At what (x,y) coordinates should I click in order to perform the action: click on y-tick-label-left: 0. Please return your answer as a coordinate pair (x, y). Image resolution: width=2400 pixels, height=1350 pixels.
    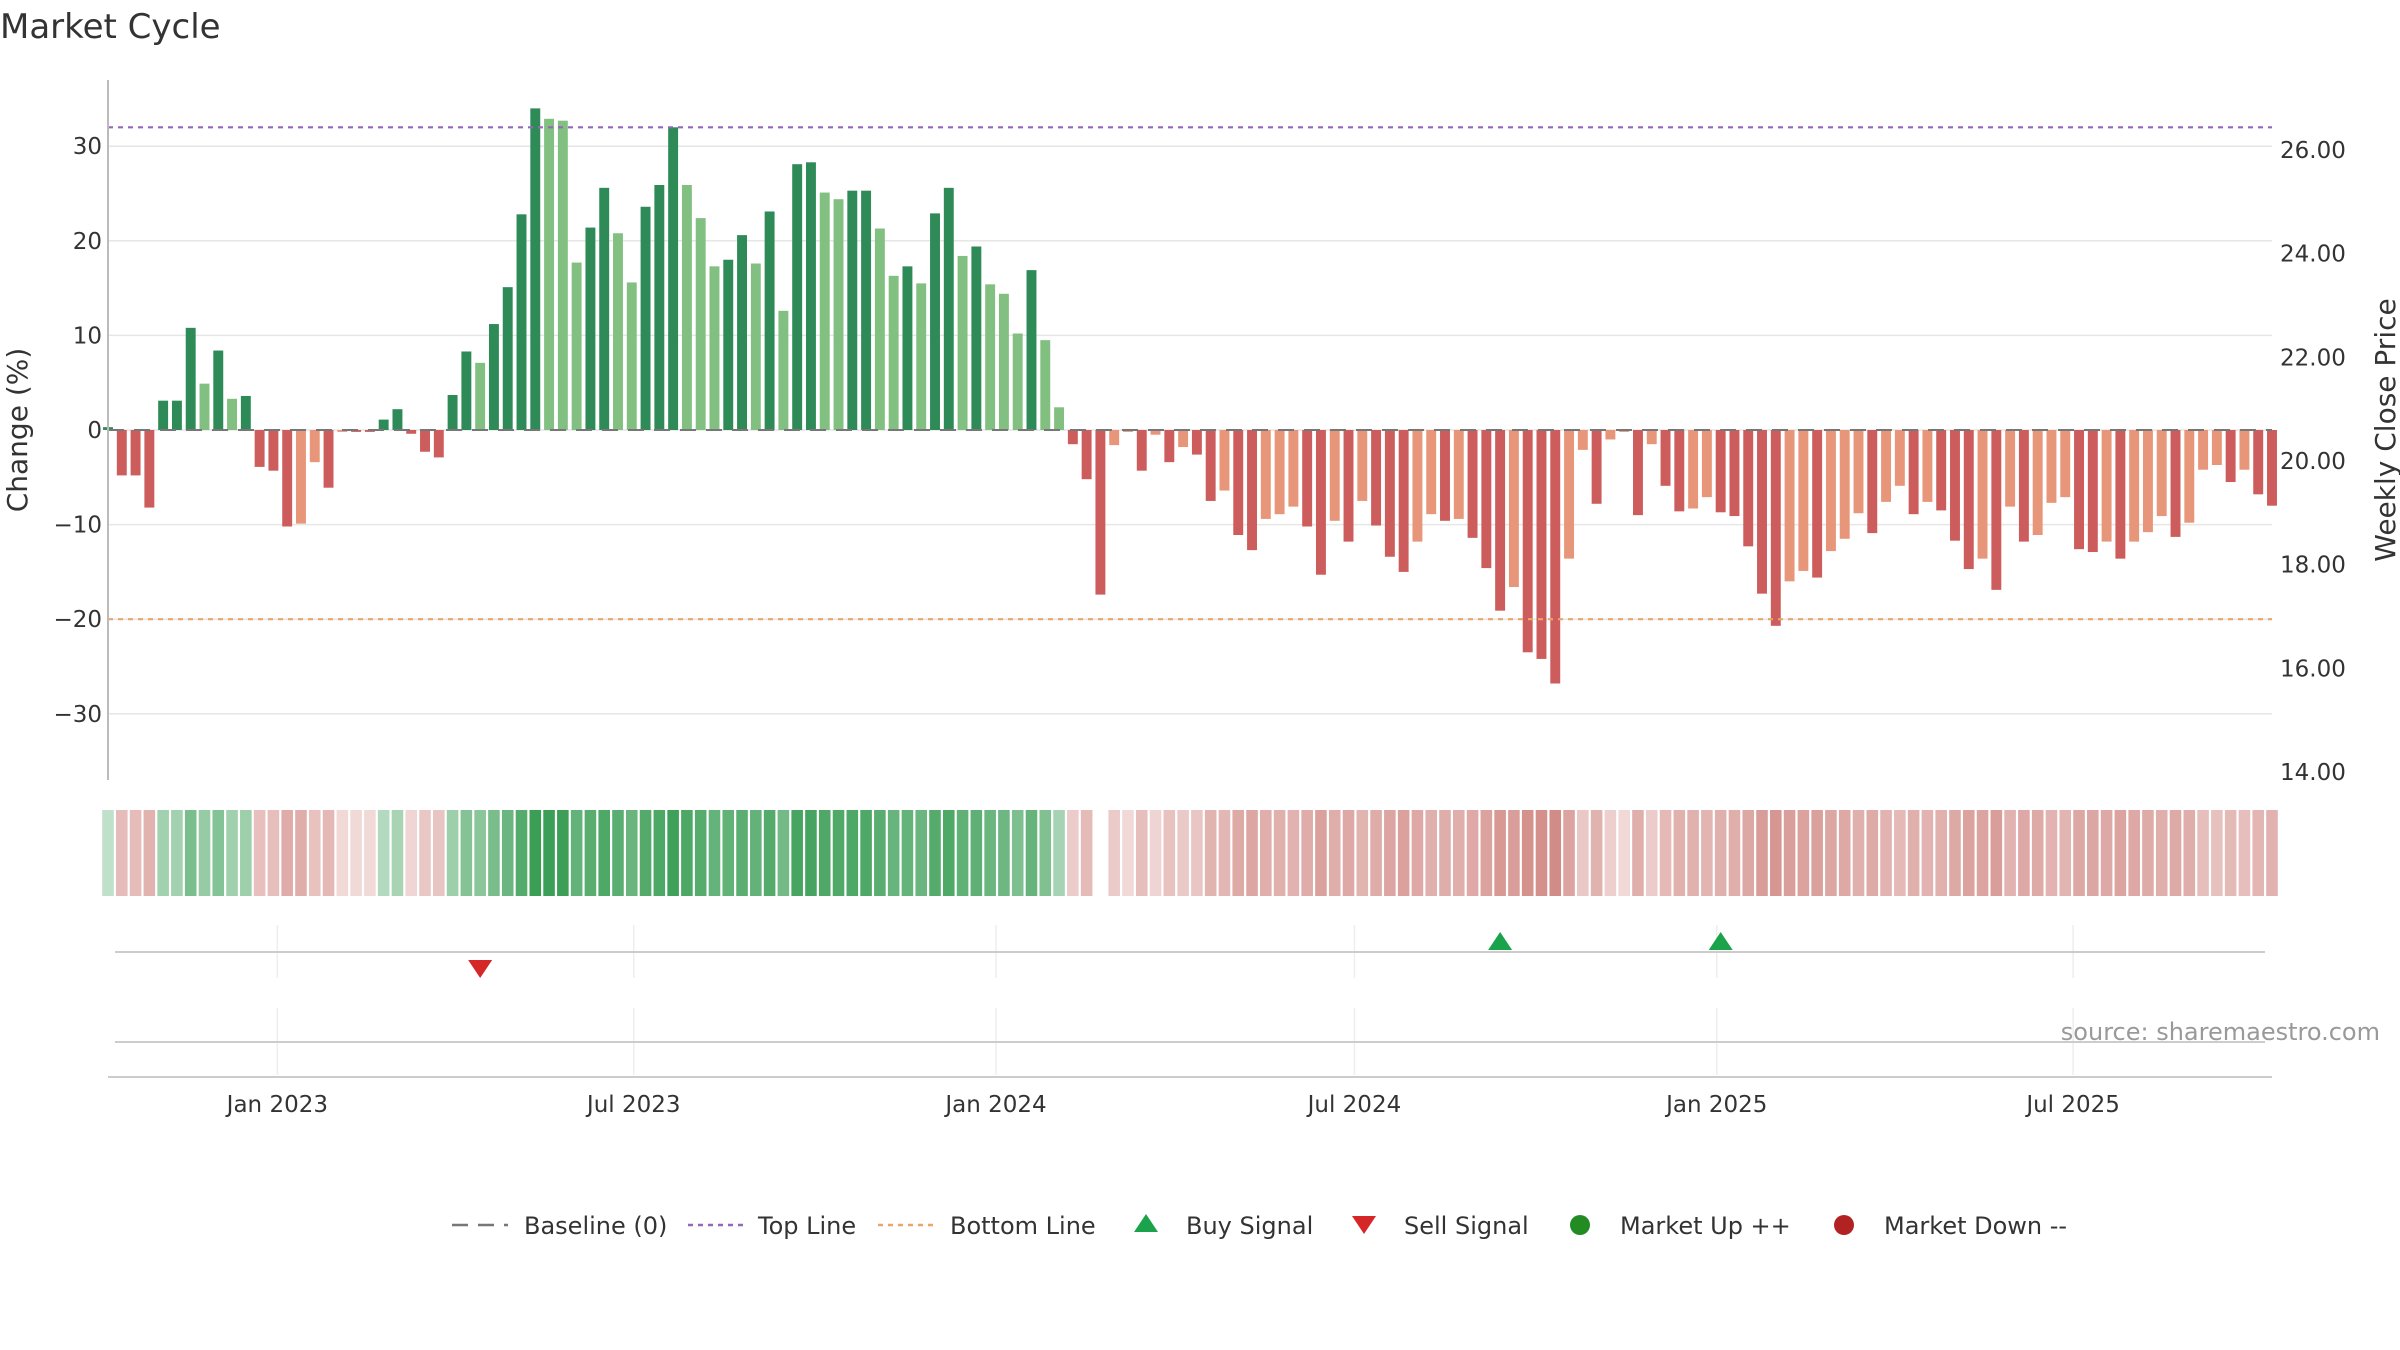
    Looking at the image, I should click on (94, 431).